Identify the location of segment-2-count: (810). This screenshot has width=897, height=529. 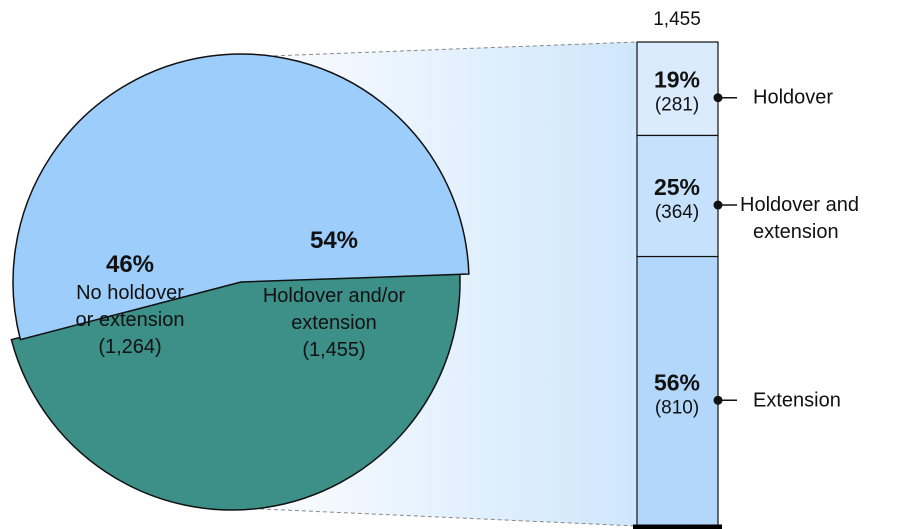
(677, 407).